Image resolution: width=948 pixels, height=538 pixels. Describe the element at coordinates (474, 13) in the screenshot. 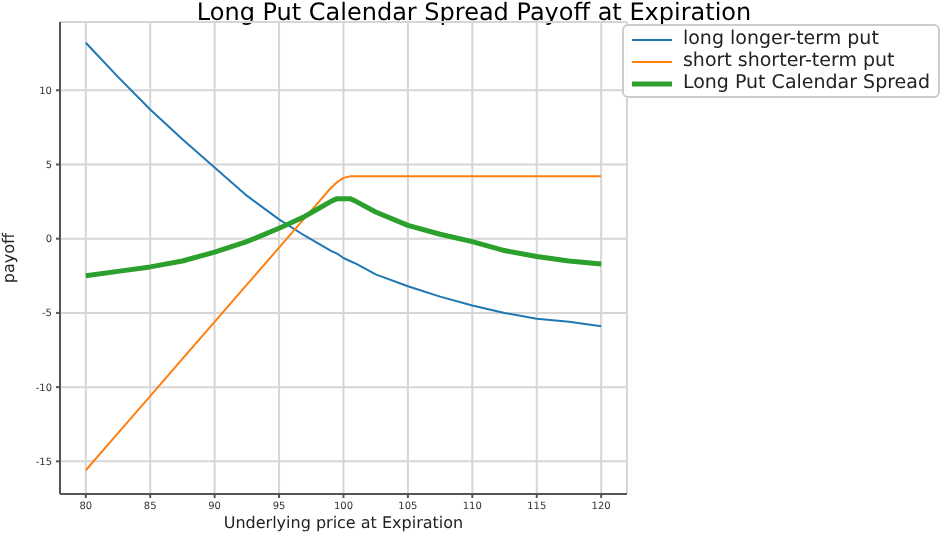

I see `chart-title: Long Put Calendar Spread Payoff at Expiration` at that location.